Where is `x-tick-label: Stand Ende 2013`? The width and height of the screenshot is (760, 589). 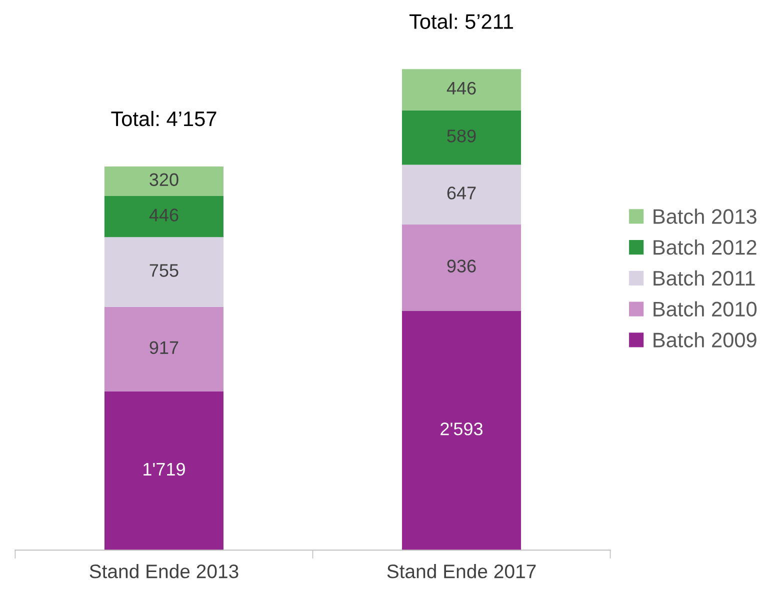
x-tick-label: Stand Ende 2013 is located at coordinates (164, 571).